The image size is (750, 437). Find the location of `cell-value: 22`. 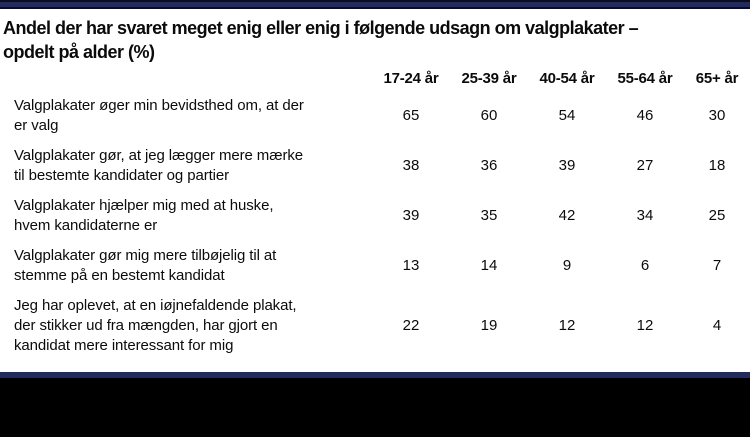

cell-value: 22 is located at coordinates (411, 325).